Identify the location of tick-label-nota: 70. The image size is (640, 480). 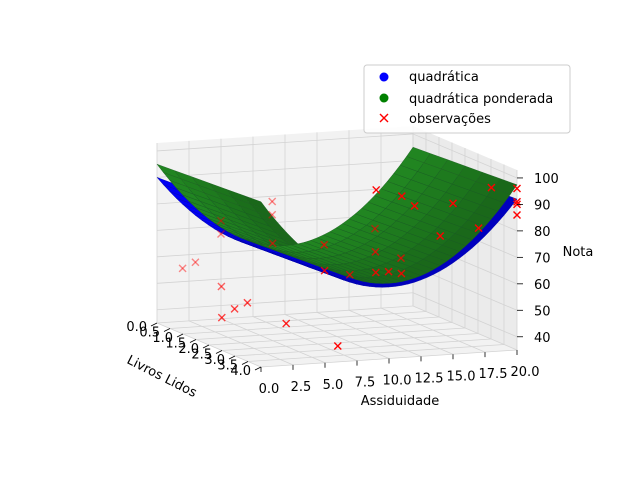
(542, 258).